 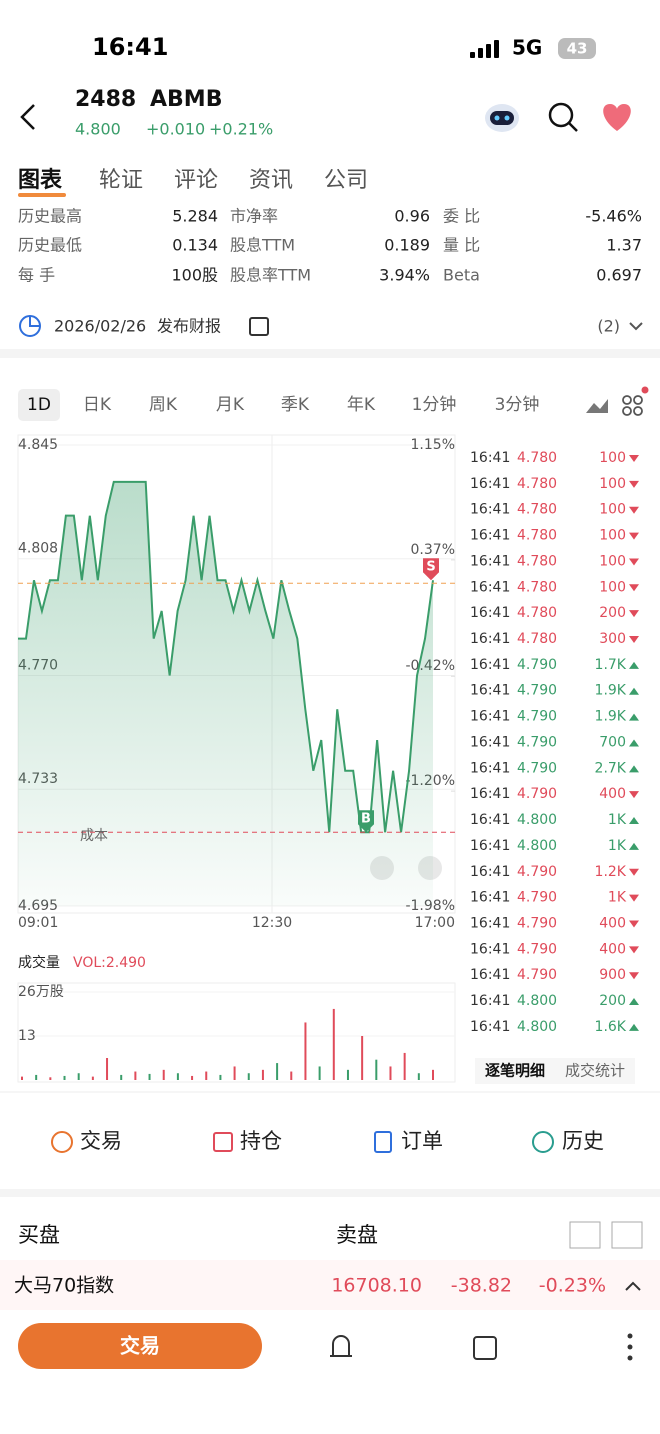 I want to click on favorite-button, so click(x=617, y=117).